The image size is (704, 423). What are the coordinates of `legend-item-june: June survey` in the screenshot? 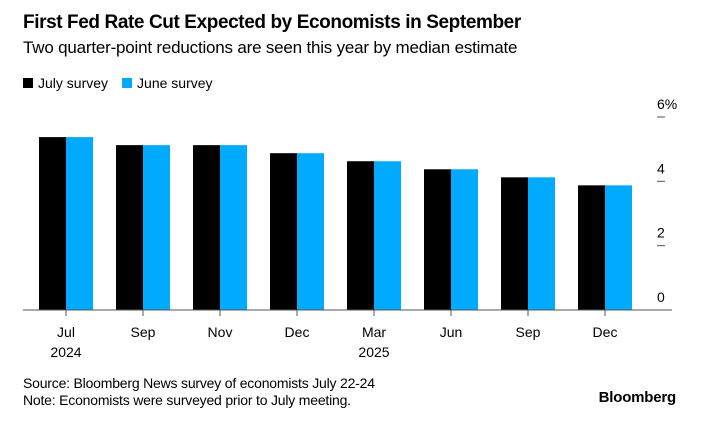 It's located at (167, 83).